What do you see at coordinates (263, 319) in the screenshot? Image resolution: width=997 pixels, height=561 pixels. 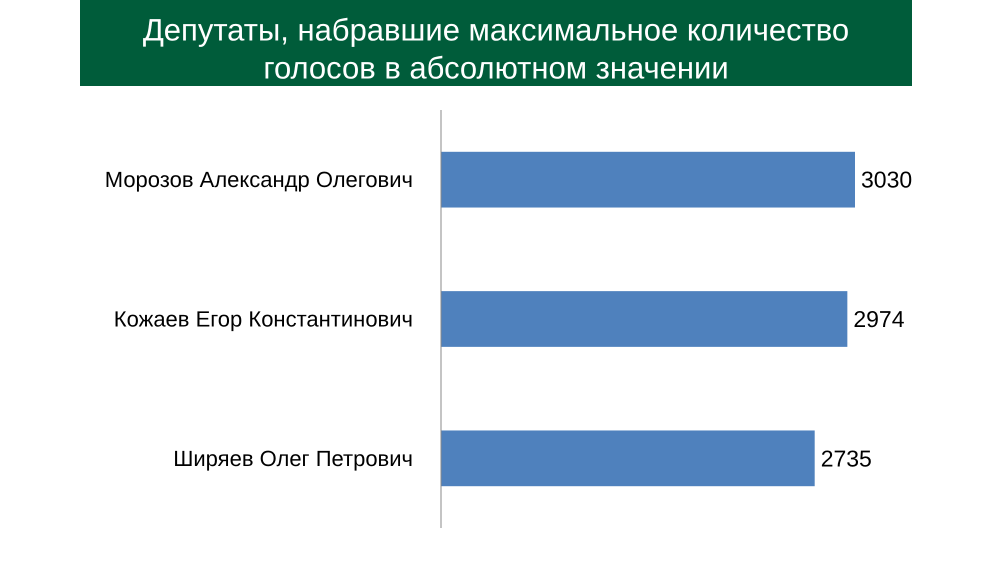 I see `y-tick-label: Кожаев Егор Константинович` at bounding box center [263, 319].